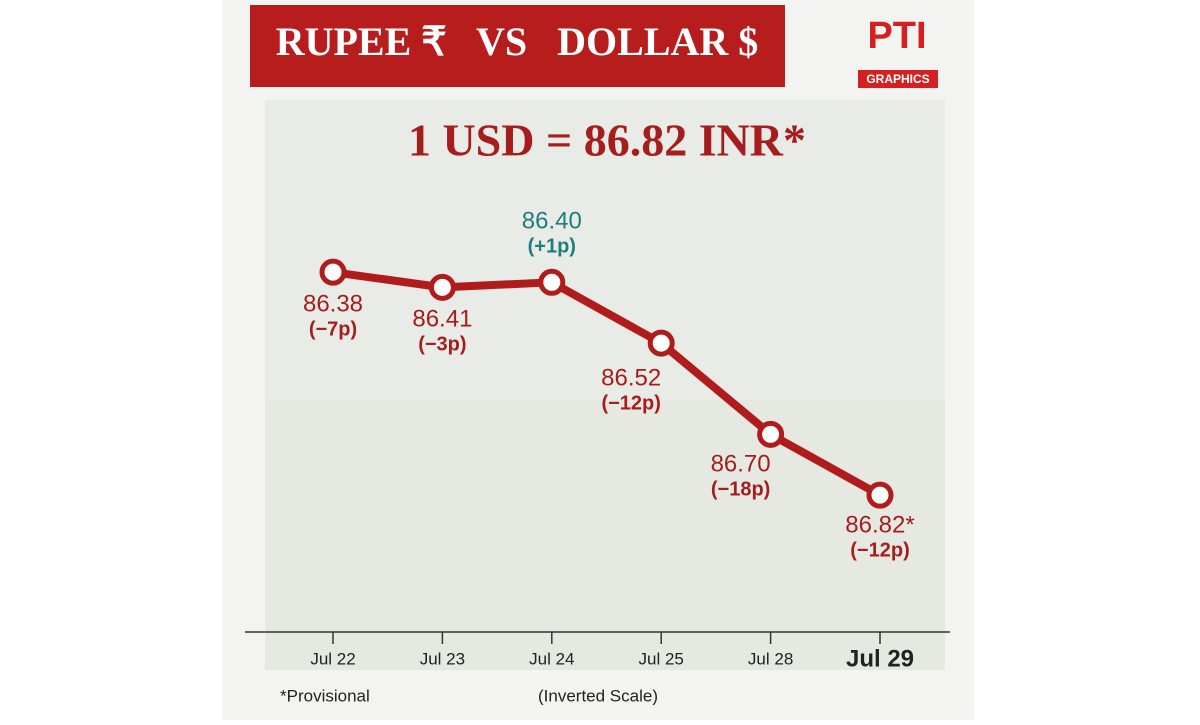  Describe the element at coordinates (333, 304) in the screenshot. I see `value-label: 86.38` at that location.